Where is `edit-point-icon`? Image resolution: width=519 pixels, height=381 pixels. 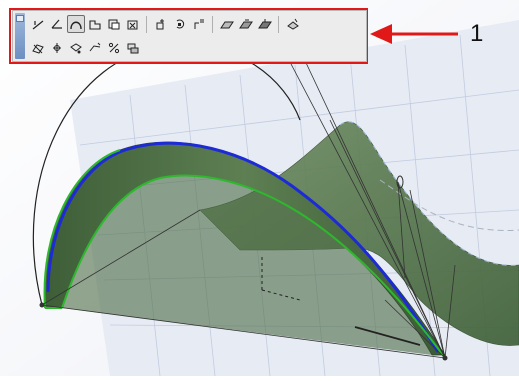
edit-point-icon is located at coordinates (161, 24).